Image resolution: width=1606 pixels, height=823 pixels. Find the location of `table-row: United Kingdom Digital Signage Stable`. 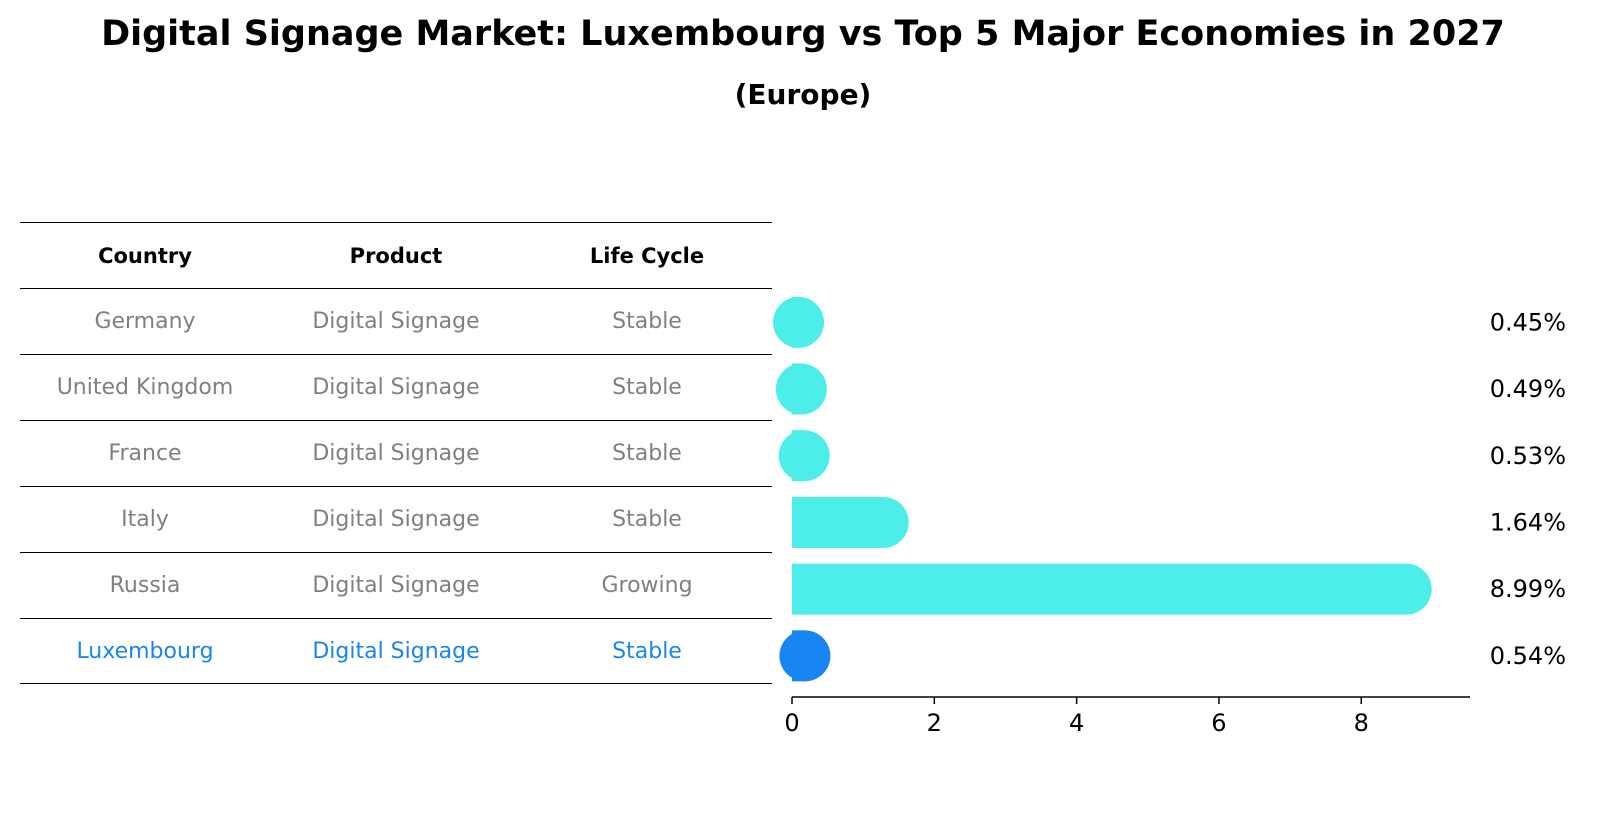

table-row: United Kingdom Digital Signage Stable is located at coordinates (396, 387).